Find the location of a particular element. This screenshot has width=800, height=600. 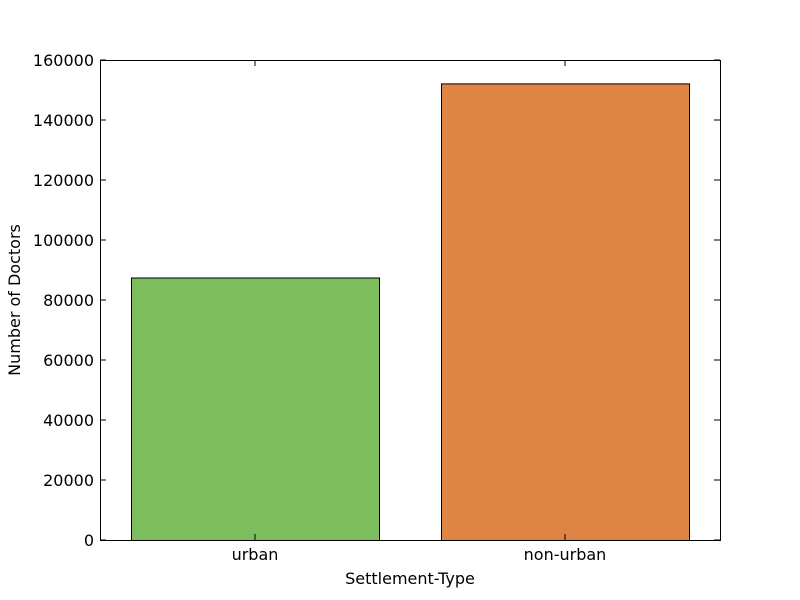

x-tick-label: non-urban is located at coordinates (565, 554).